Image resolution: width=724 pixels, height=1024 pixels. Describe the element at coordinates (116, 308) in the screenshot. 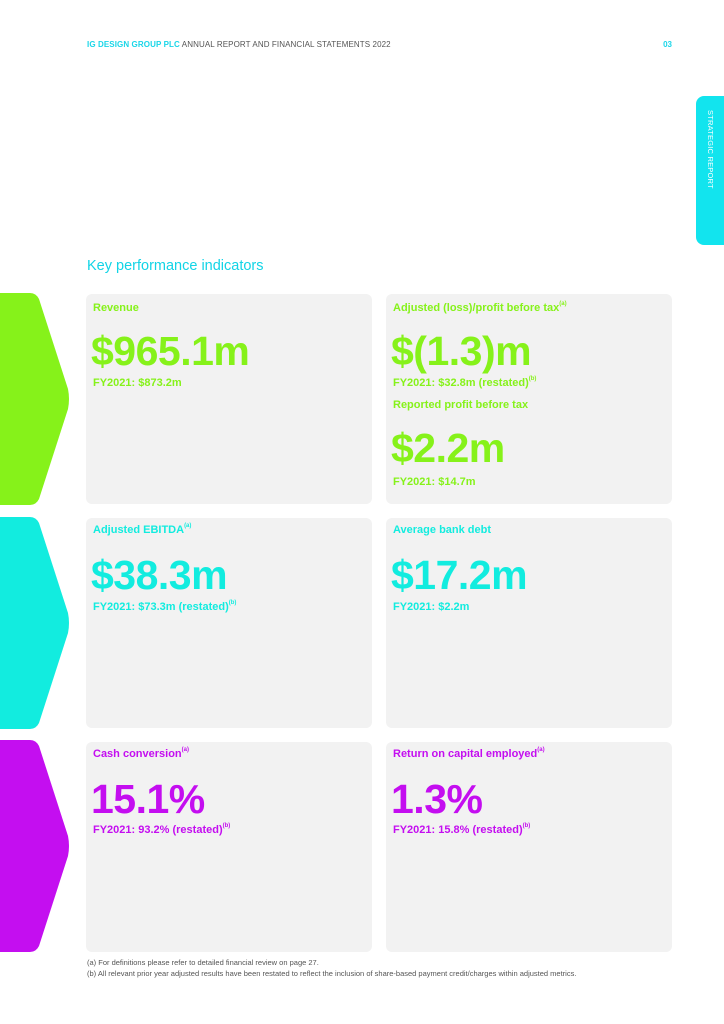

I see `kpi-label: Revenue` at that location.